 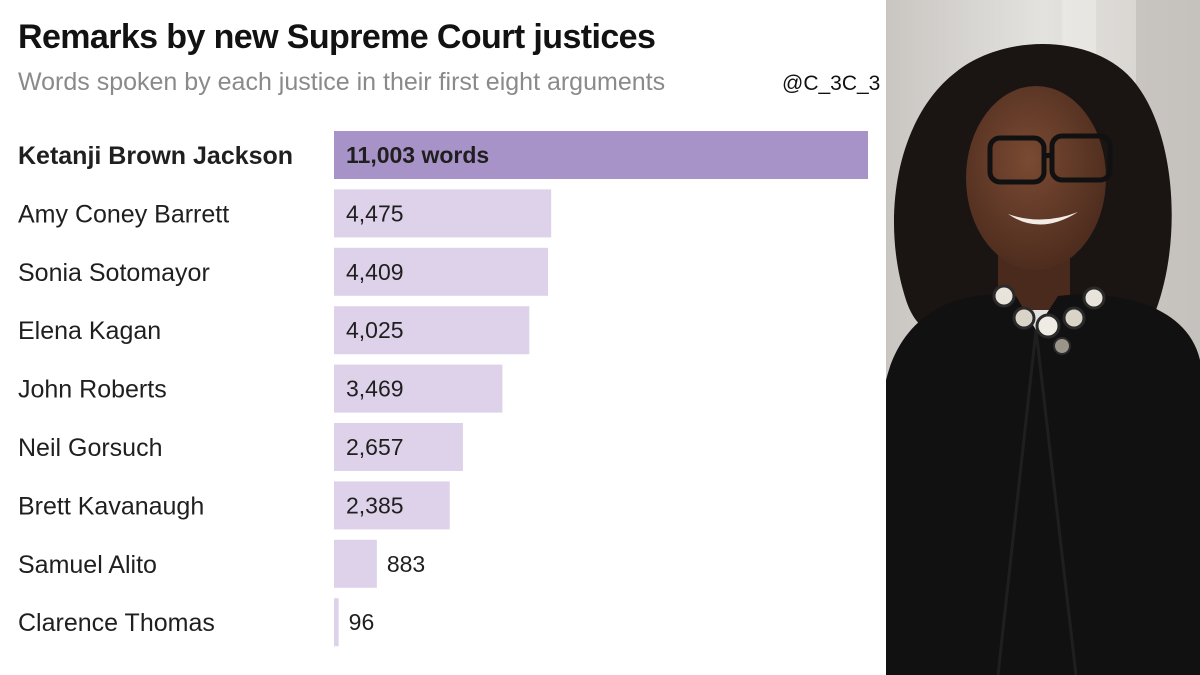 What do you see at coordinates (375, 505) in the screenshot?
I see `value-label: 2,385` at bounding box center [375, 505].